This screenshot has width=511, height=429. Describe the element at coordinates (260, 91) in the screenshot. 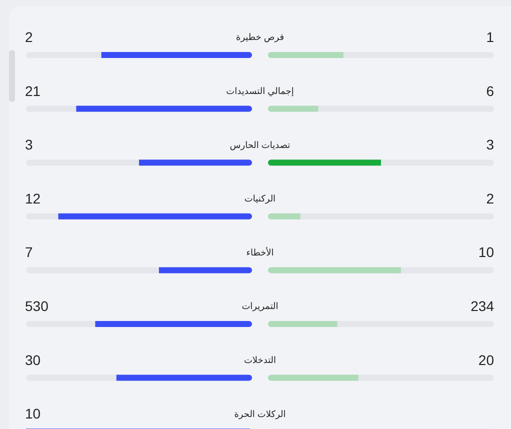

I see `category-label: إجمالي التسديدات` at that location.